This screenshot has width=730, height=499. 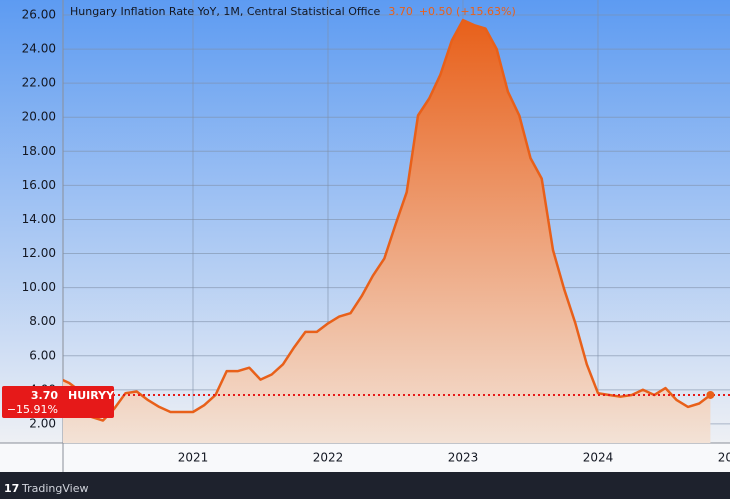 I want to click on y-tick-label: 22.00, so click(x=39, y=83).